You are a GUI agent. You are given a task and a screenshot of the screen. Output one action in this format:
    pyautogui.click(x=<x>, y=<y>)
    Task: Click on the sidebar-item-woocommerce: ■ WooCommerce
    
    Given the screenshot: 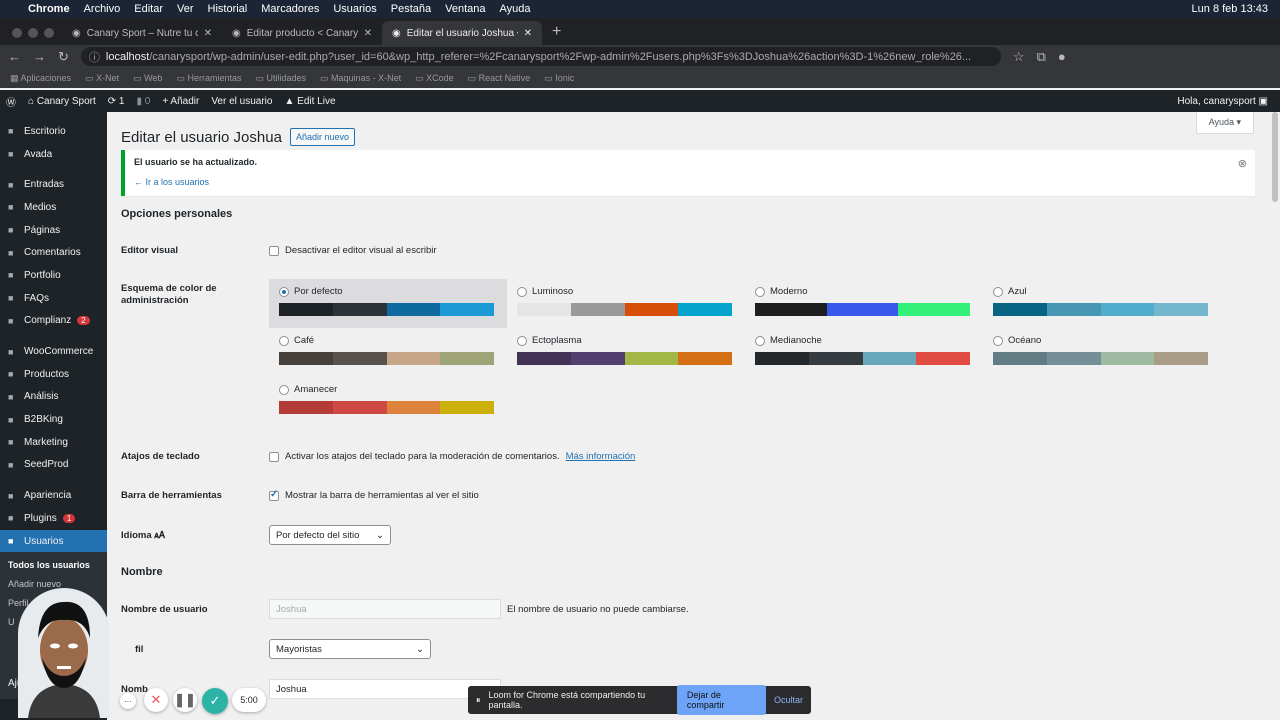 What is the action you would take?
    pyautogui.click(x=53, y=351)
    